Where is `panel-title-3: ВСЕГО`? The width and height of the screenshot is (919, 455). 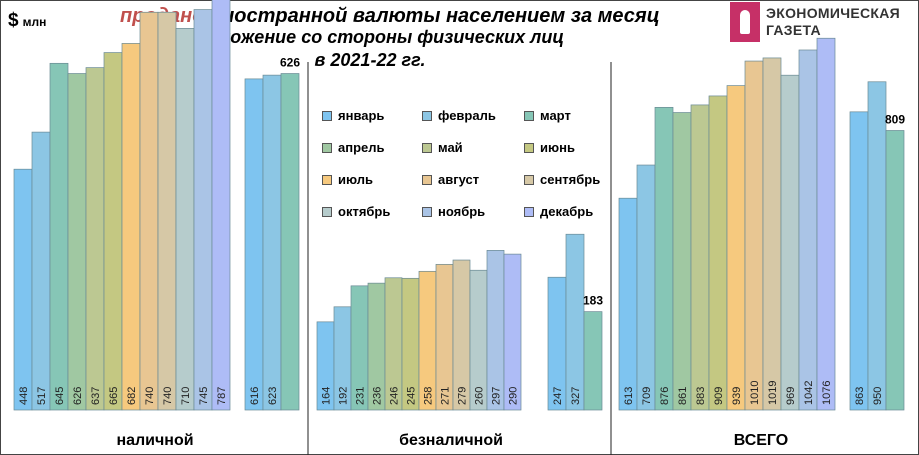
panel-title-3: ВСЕГО is located at coordinates (761, 440).